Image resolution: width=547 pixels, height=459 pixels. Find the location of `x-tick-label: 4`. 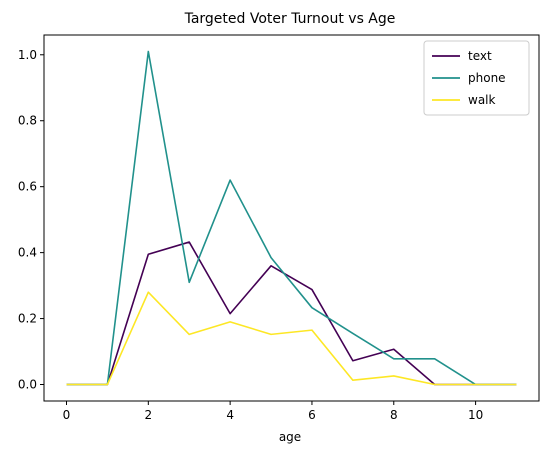

x-tick-label: 4 is located at coordinates (230, 415).